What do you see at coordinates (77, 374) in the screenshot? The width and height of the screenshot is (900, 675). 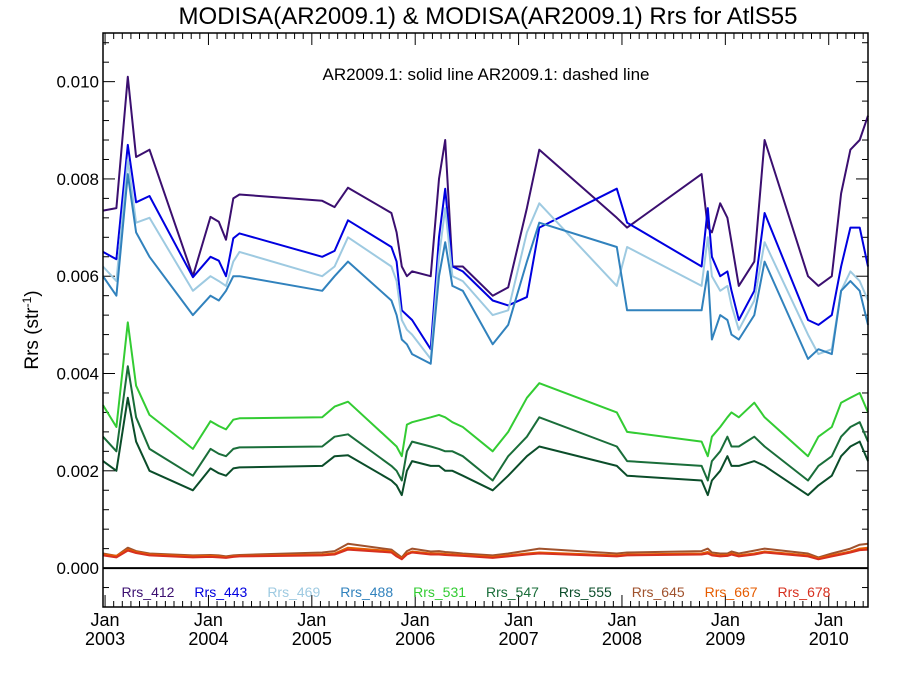 I see `y-tick-label: 0.004` at bounding box center [77, 374].